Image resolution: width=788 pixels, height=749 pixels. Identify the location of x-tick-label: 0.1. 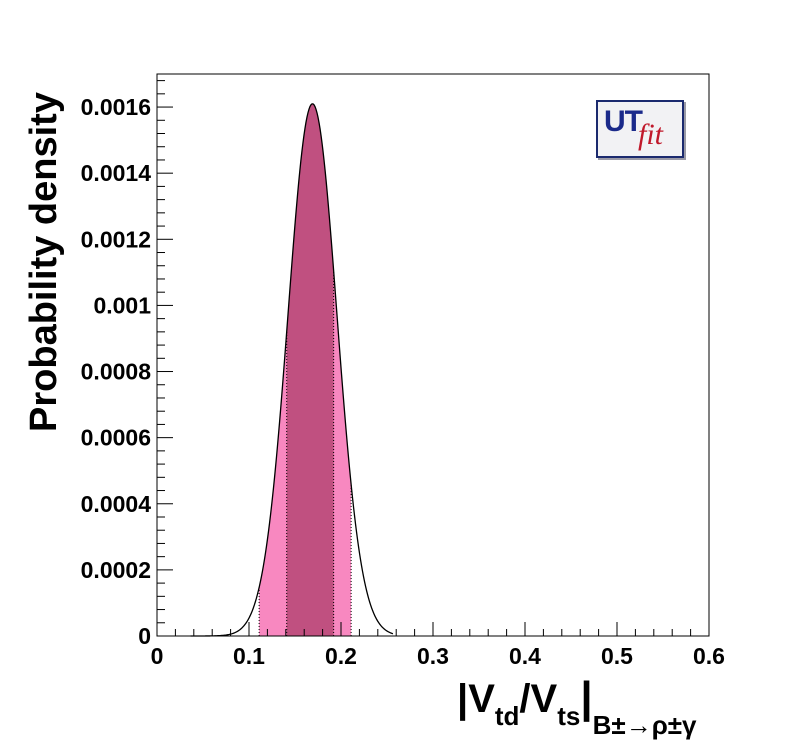
(249, 656).